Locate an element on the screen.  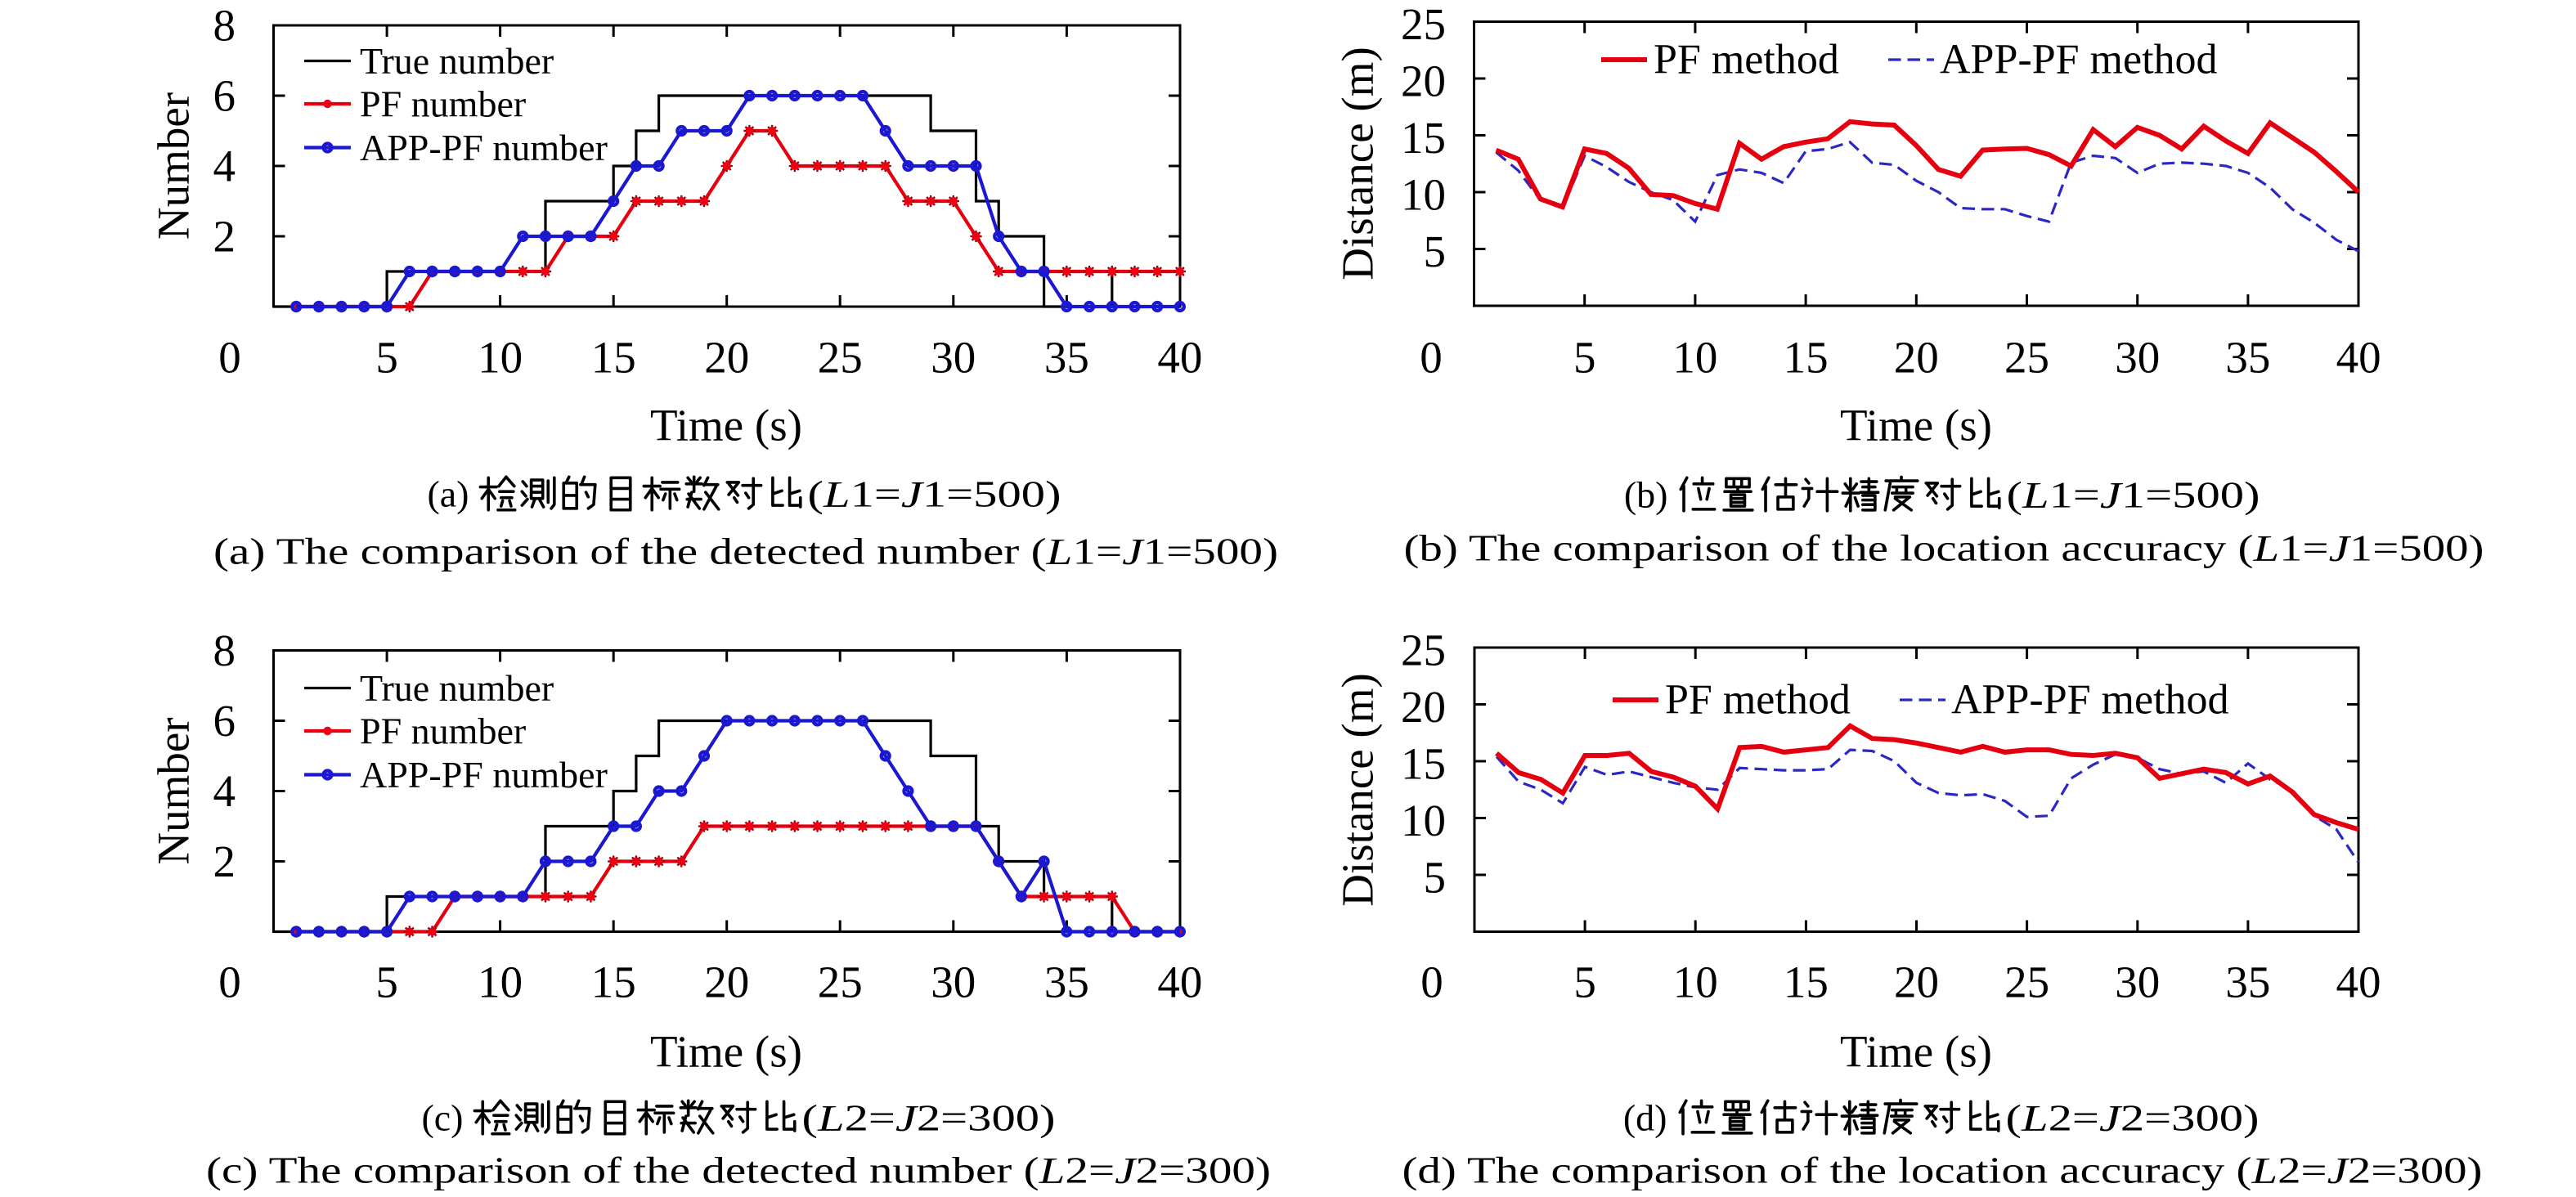
svg-text: (c) is located at coordinates (442, 1118).